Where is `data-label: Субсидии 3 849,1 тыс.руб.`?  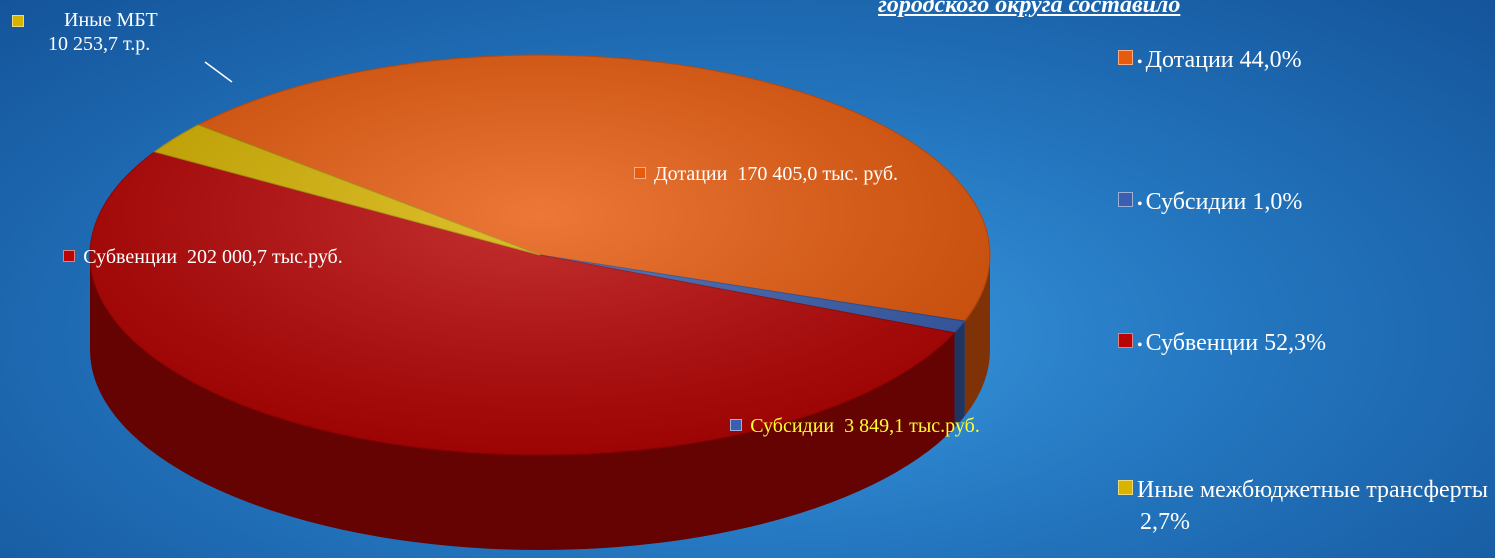
data-label: Субсидии 3 849,1 тыс.руб. is located at coordinates (855, 426).